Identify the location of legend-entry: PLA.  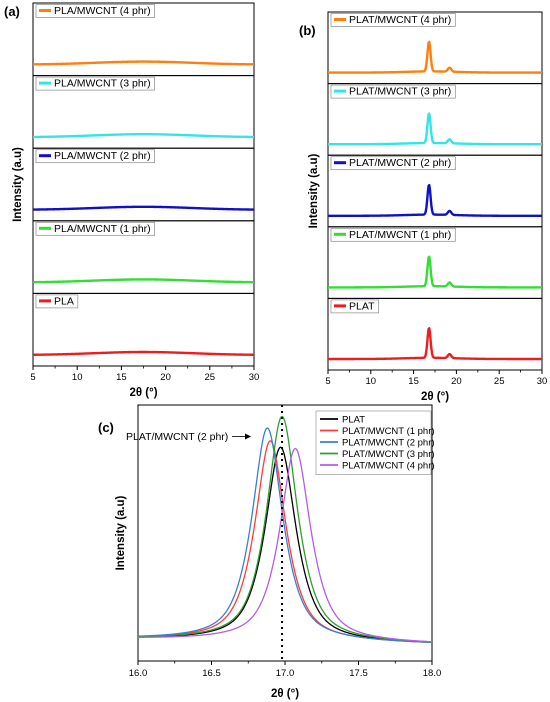
(57, 301).